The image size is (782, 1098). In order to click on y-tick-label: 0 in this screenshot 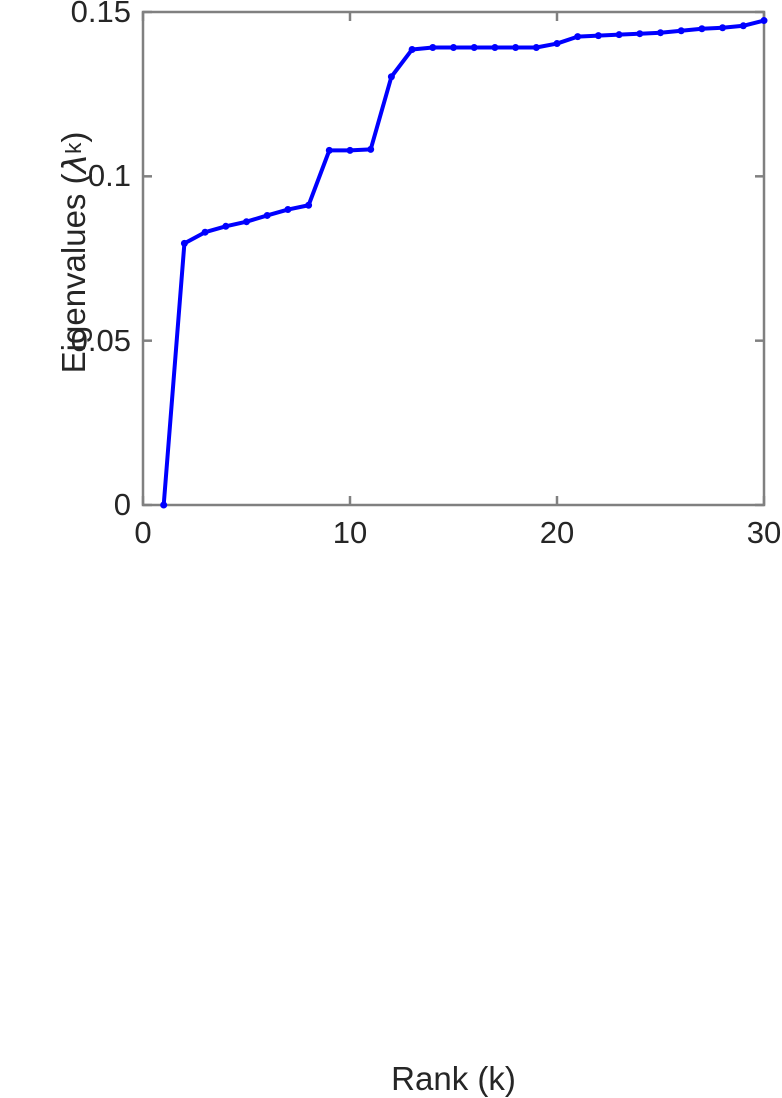, I will do `click(122, 504)`.